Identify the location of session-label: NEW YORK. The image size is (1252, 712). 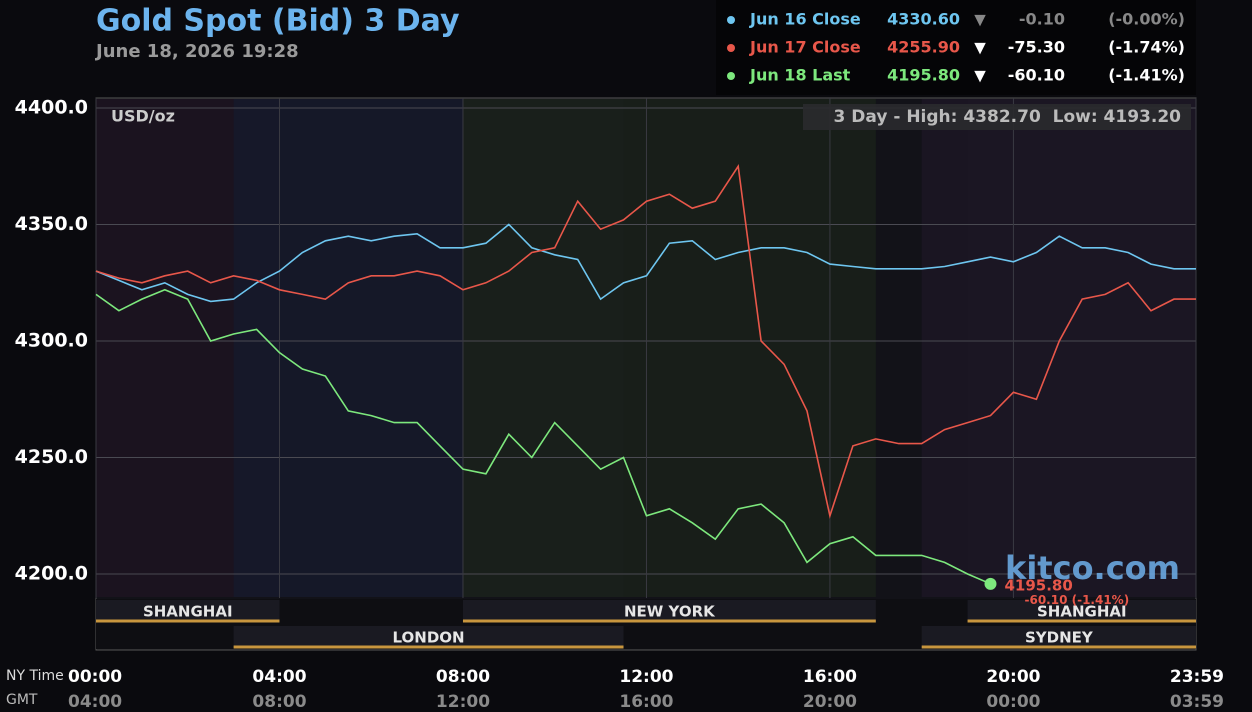
(670, 612).